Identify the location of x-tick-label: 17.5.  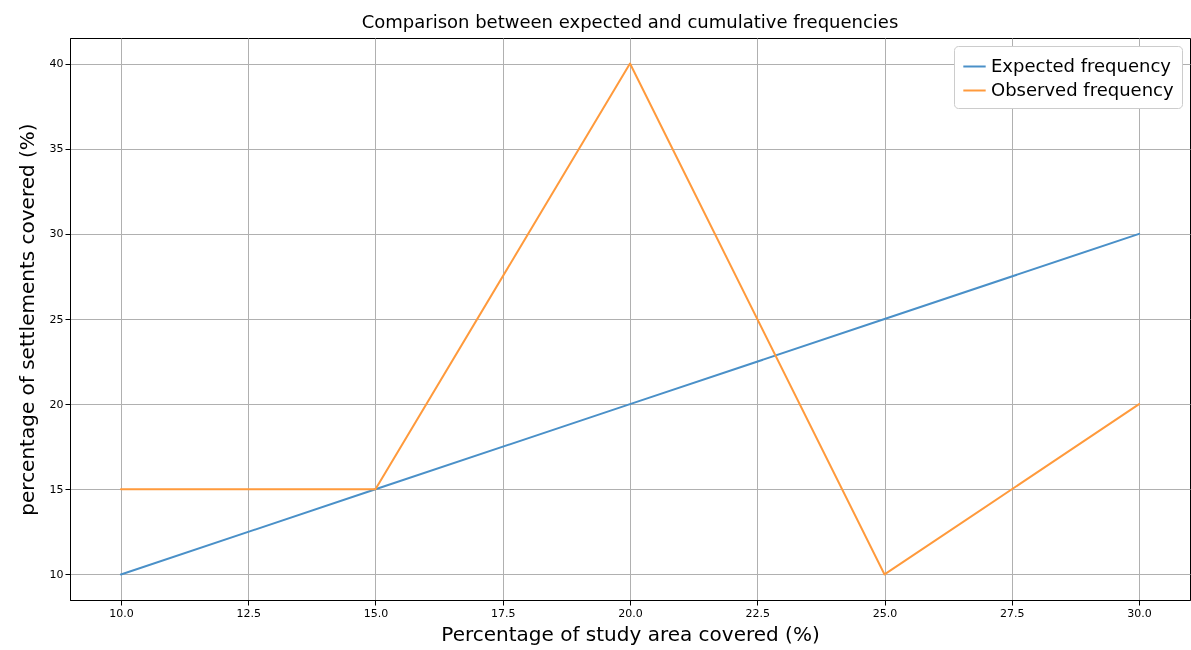
(503, 613).